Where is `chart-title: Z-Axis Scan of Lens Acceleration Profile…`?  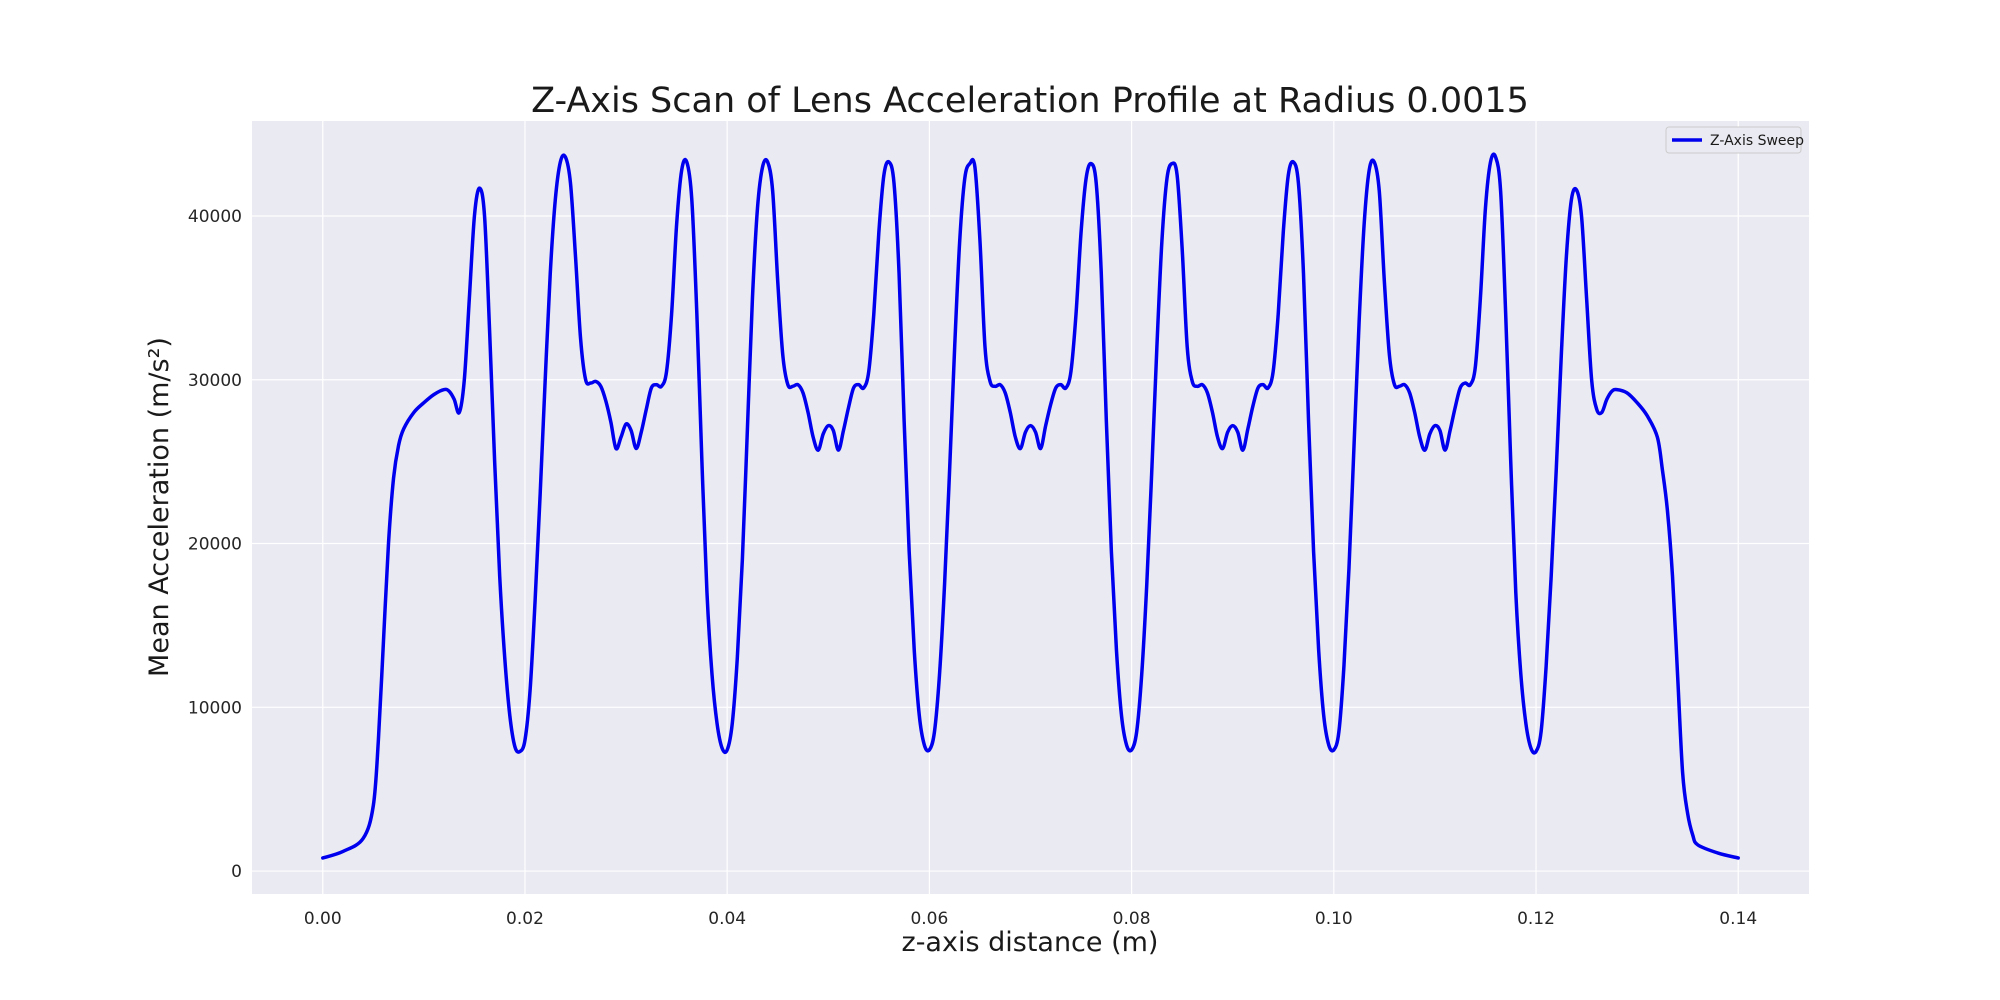 chart-title: Z-Axis Scan of Lens Acceleration Profile… is located at coordinates (1030, 101).